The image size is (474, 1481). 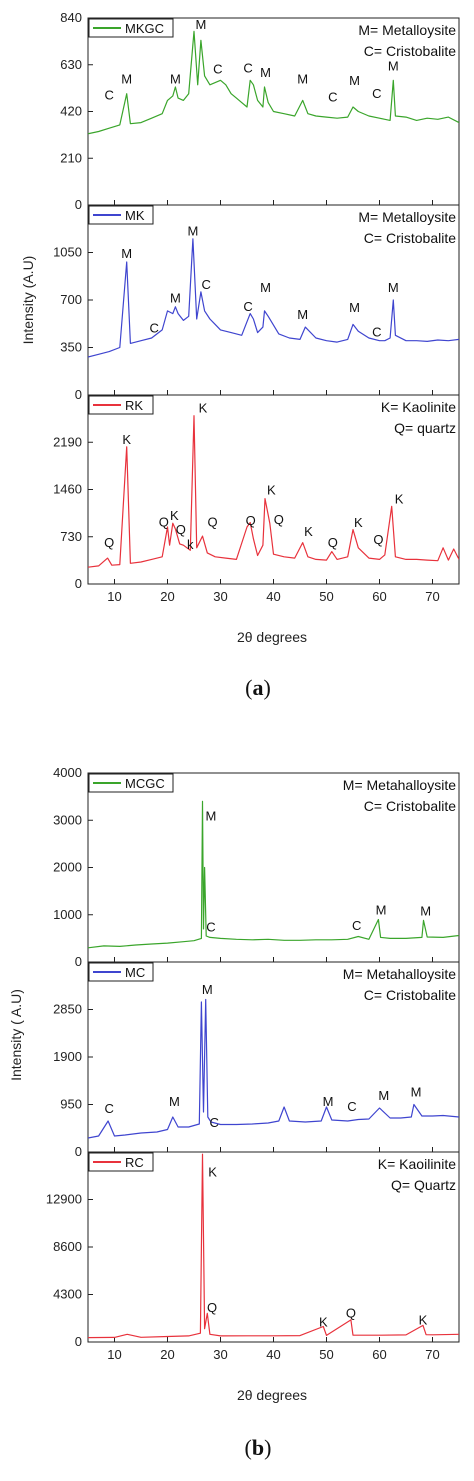 What do you see at coordinates (78, 204) in the screenshot?
I see `y-tick-label-mkgc: 0` at bounding box center [78, 204].